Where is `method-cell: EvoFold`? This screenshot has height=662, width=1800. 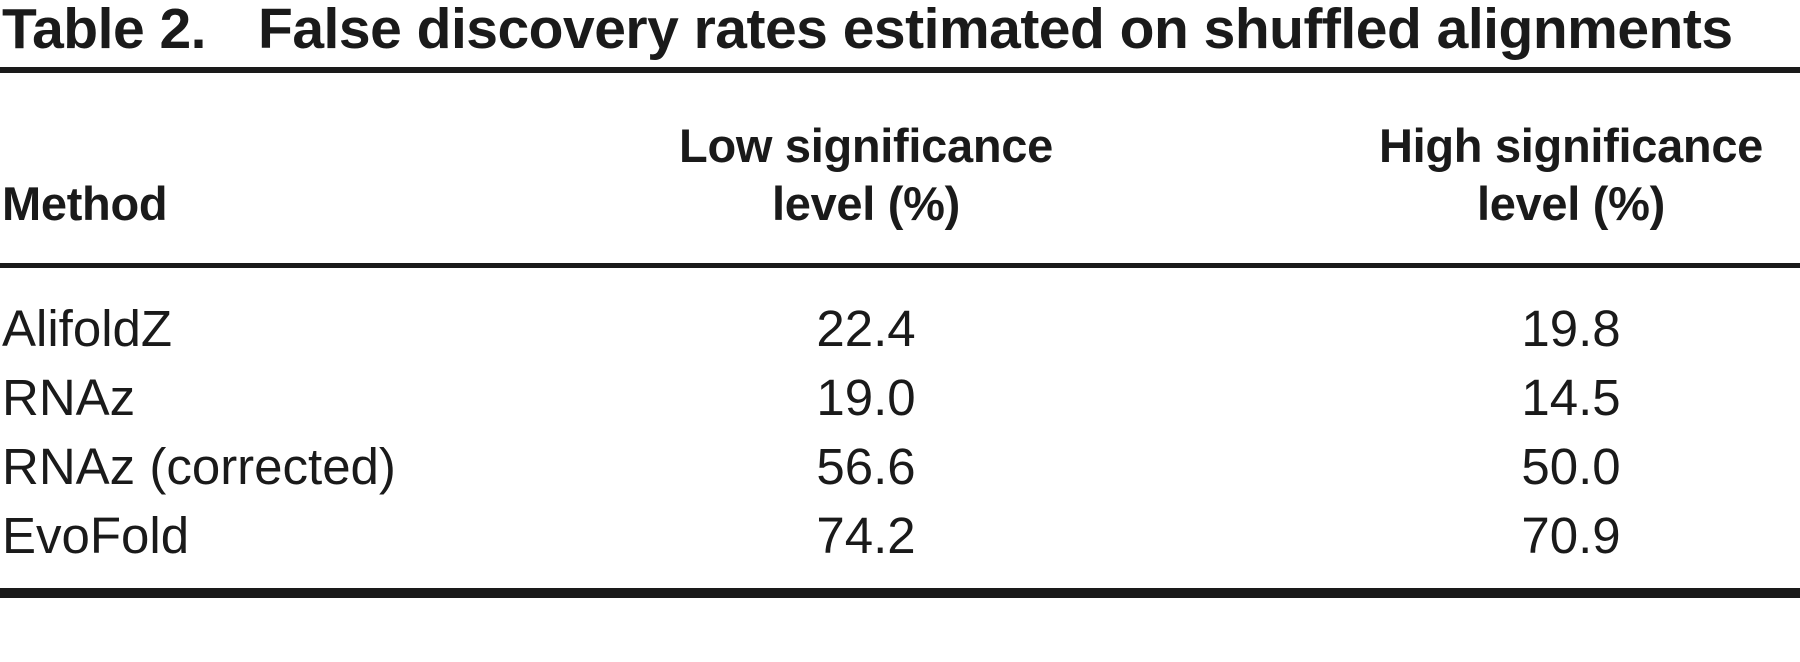
method-cell: EvoFold is located at coordinates (96, 535).